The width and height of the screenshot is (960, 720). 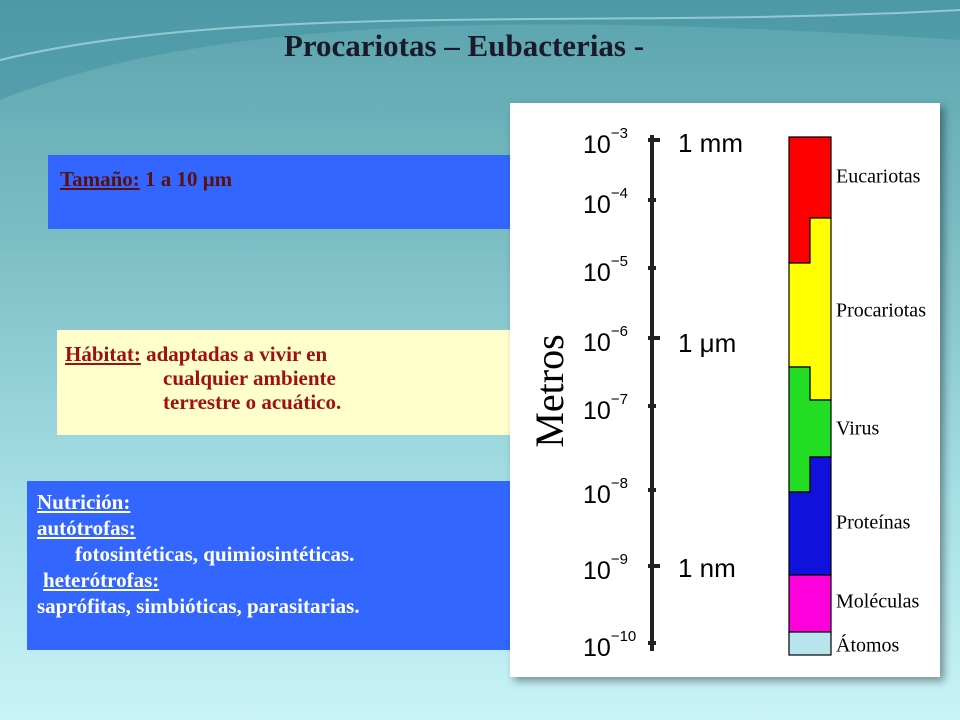 I want to click on tick-label: 10⁻⁵, so click(x=605, y=270).